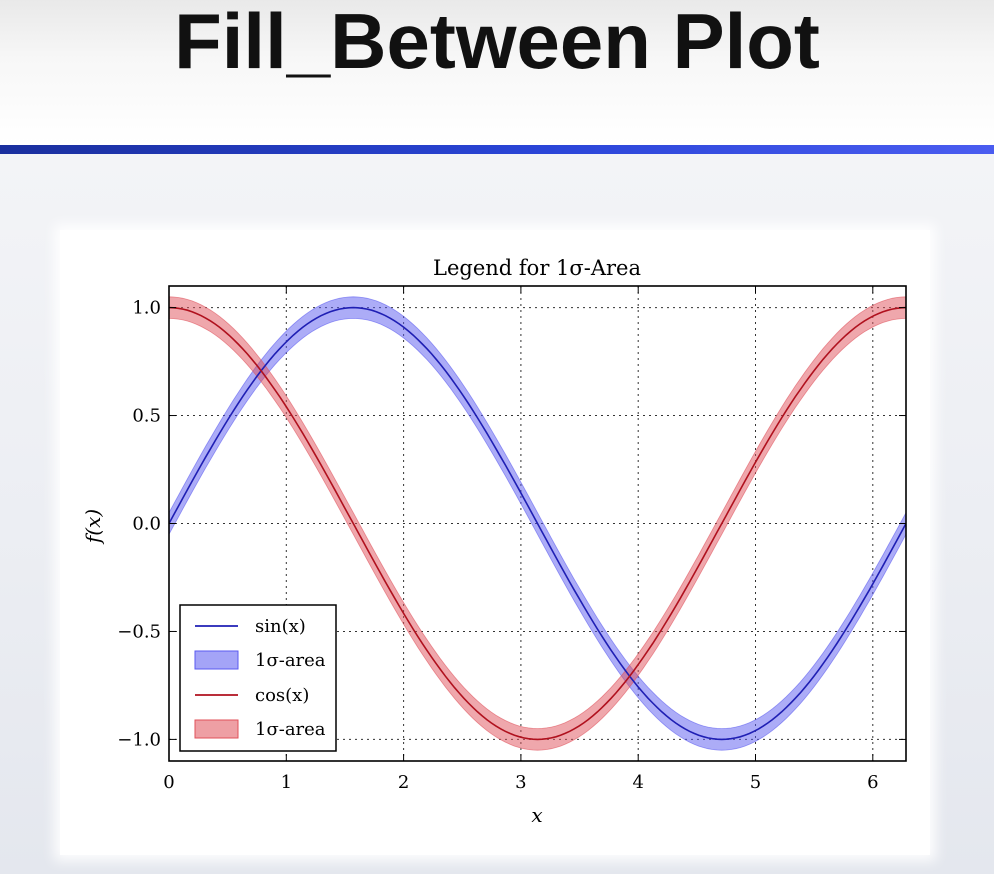  Describe the element at coordinates (536, 815) in the screenshot. I see `x-axis-label: x` at that location.